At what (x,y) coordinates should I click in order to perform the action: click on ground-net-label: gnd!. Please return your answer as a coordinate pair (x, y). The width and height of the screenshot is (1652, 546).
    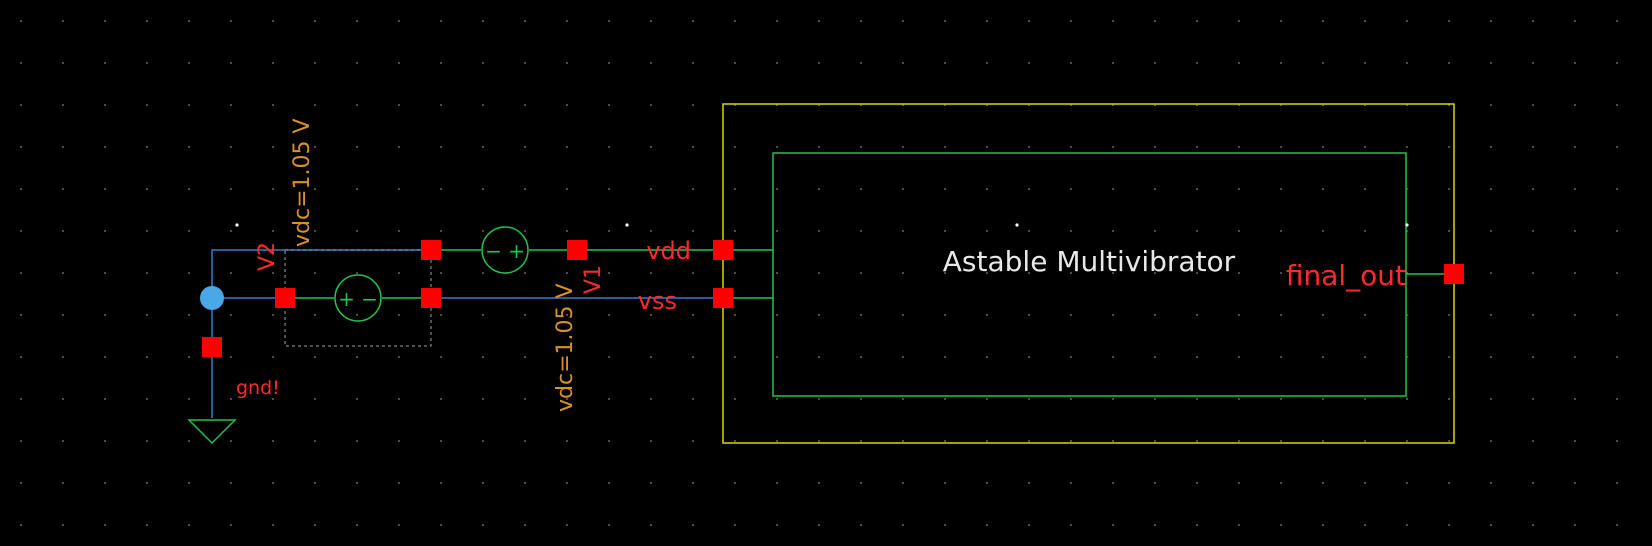
    Looking at the image, I should click on (258, 388).